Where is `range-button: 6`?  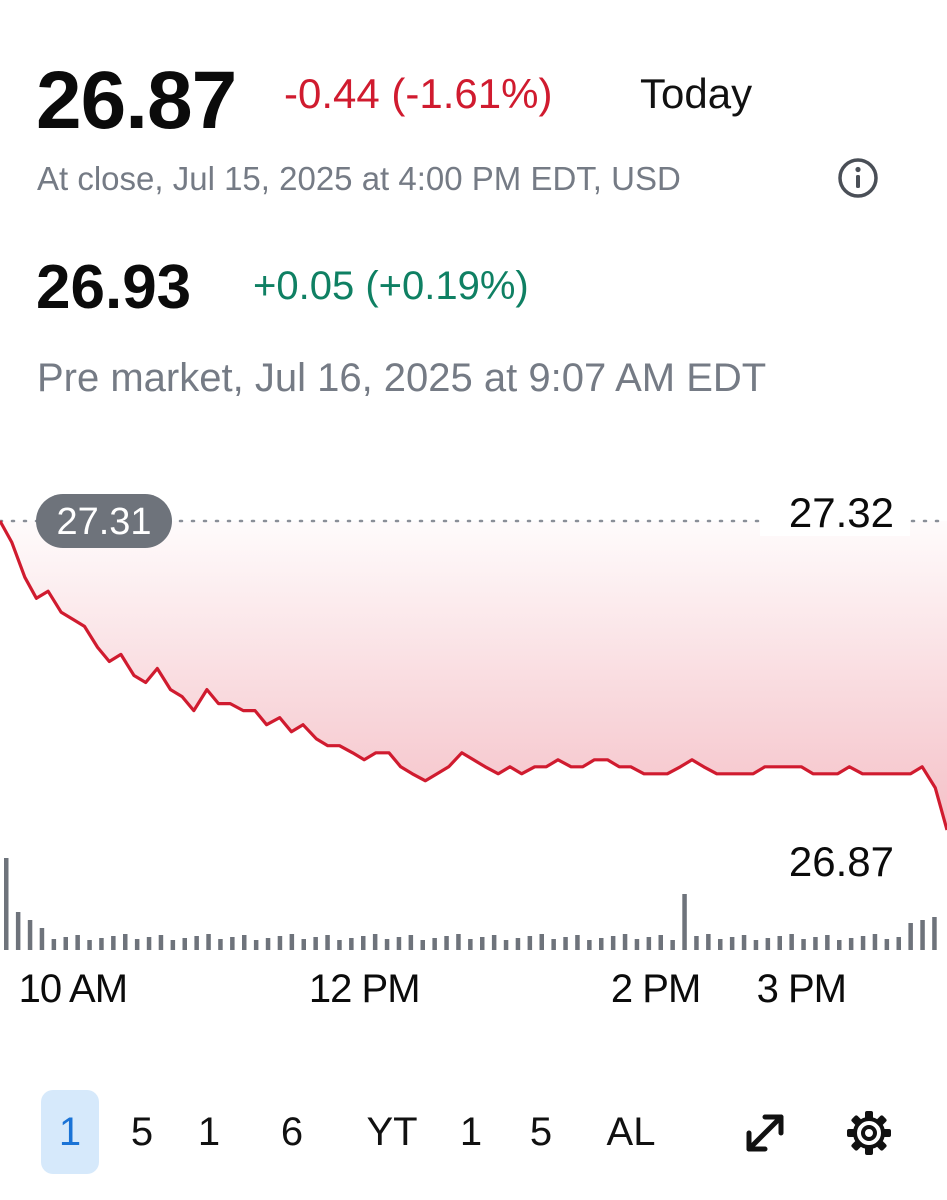
range-button: 6 is located at coordinates (292, 1132).